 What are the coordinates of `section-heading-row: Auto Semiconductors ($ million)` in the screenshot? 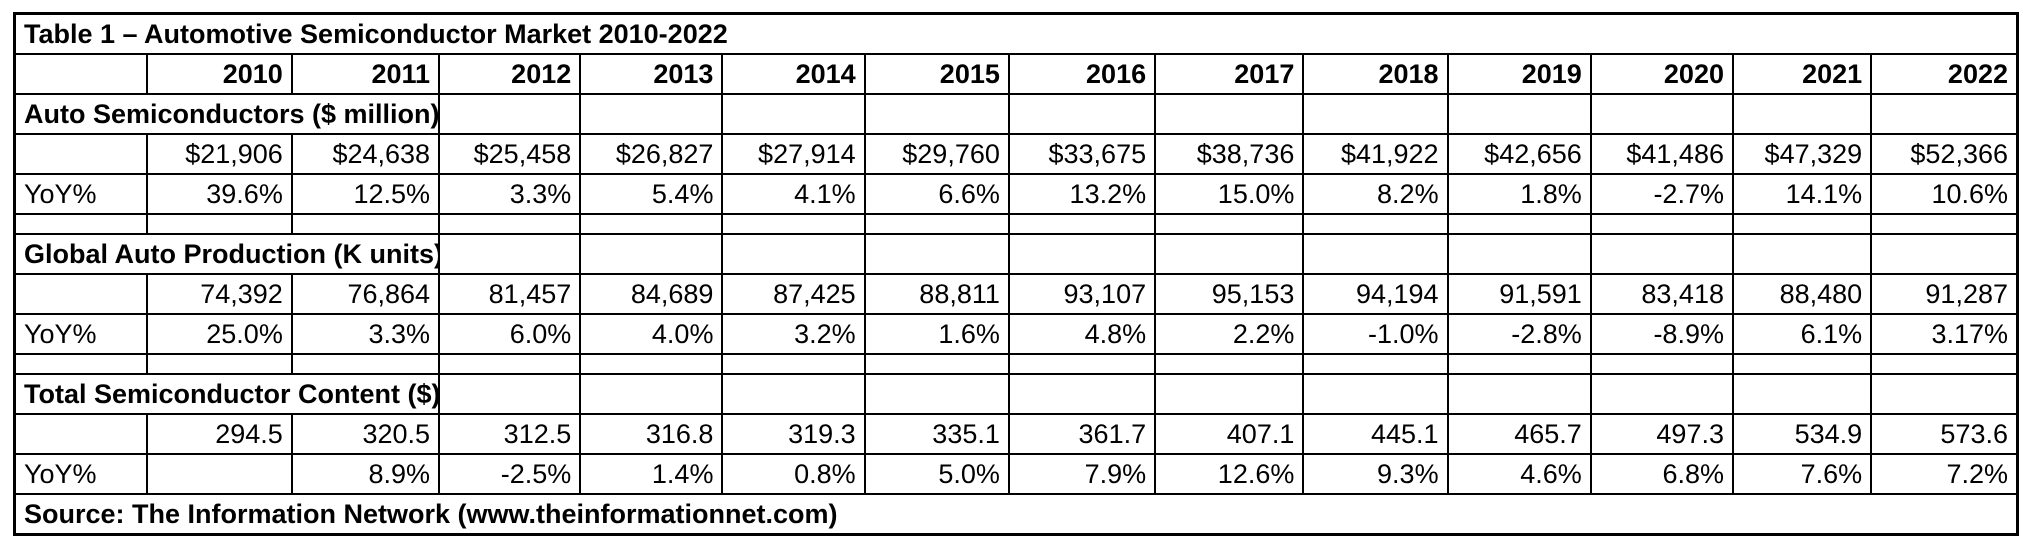 It's located at (1016, 114).